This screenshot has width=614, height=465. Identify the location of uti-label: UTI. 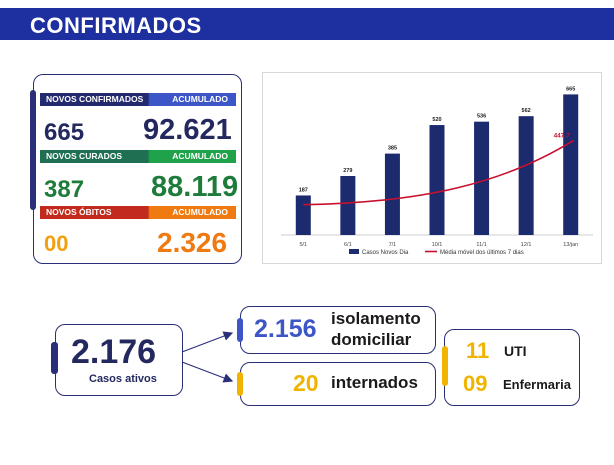
(515, 351).